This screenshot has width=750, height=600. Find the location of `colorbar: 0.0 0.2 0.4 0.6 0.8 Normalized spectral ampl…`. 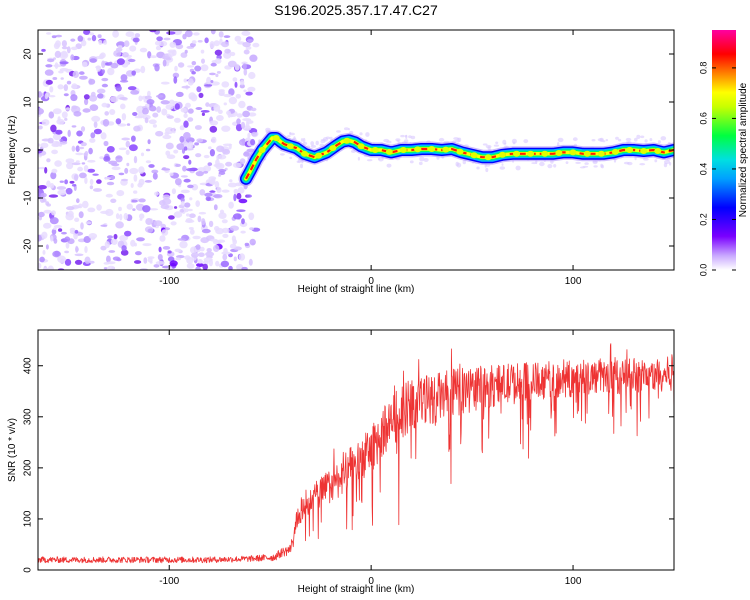

colorbar: 0.0 0.2 0.4 0.6 0.8 Normalized spectral ampl… is located at coordinates (723, 153).